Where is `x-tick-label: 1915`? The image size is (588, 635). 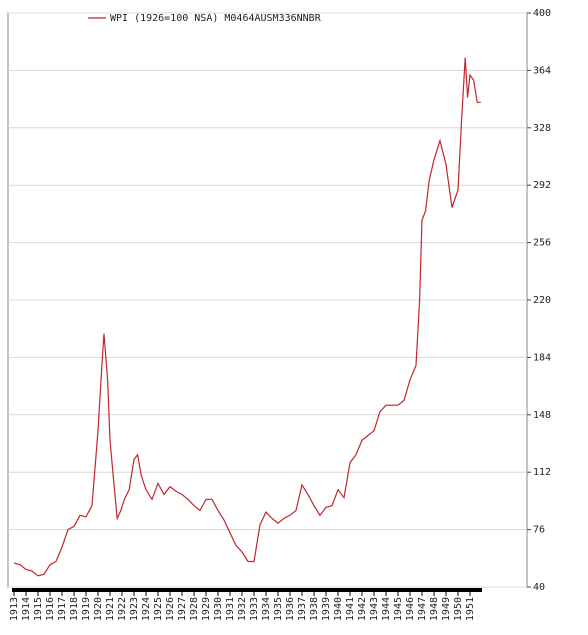 x-tick-label: 1915 is located at coordinates (38, 609).